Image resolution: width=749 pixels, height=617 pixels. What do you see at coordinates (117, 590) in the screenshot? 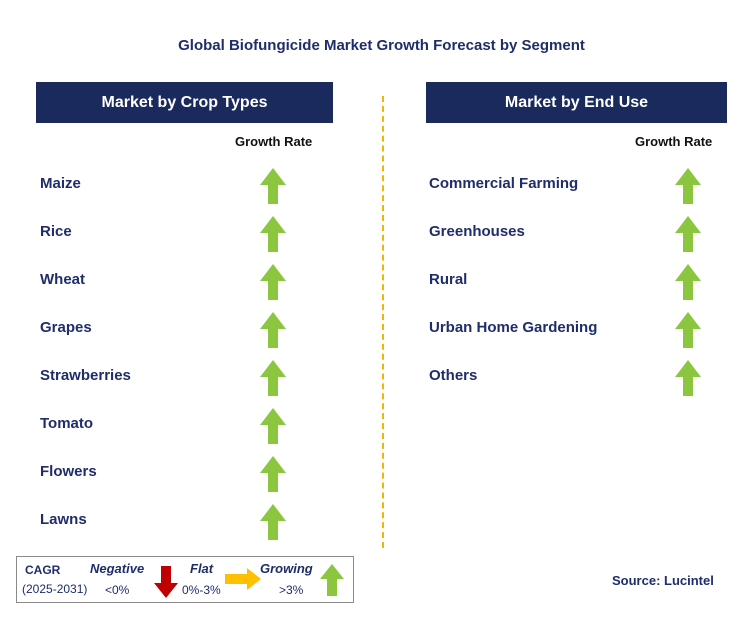
I see `legend-negative-range: <0%` at bounding box center [117, 590].